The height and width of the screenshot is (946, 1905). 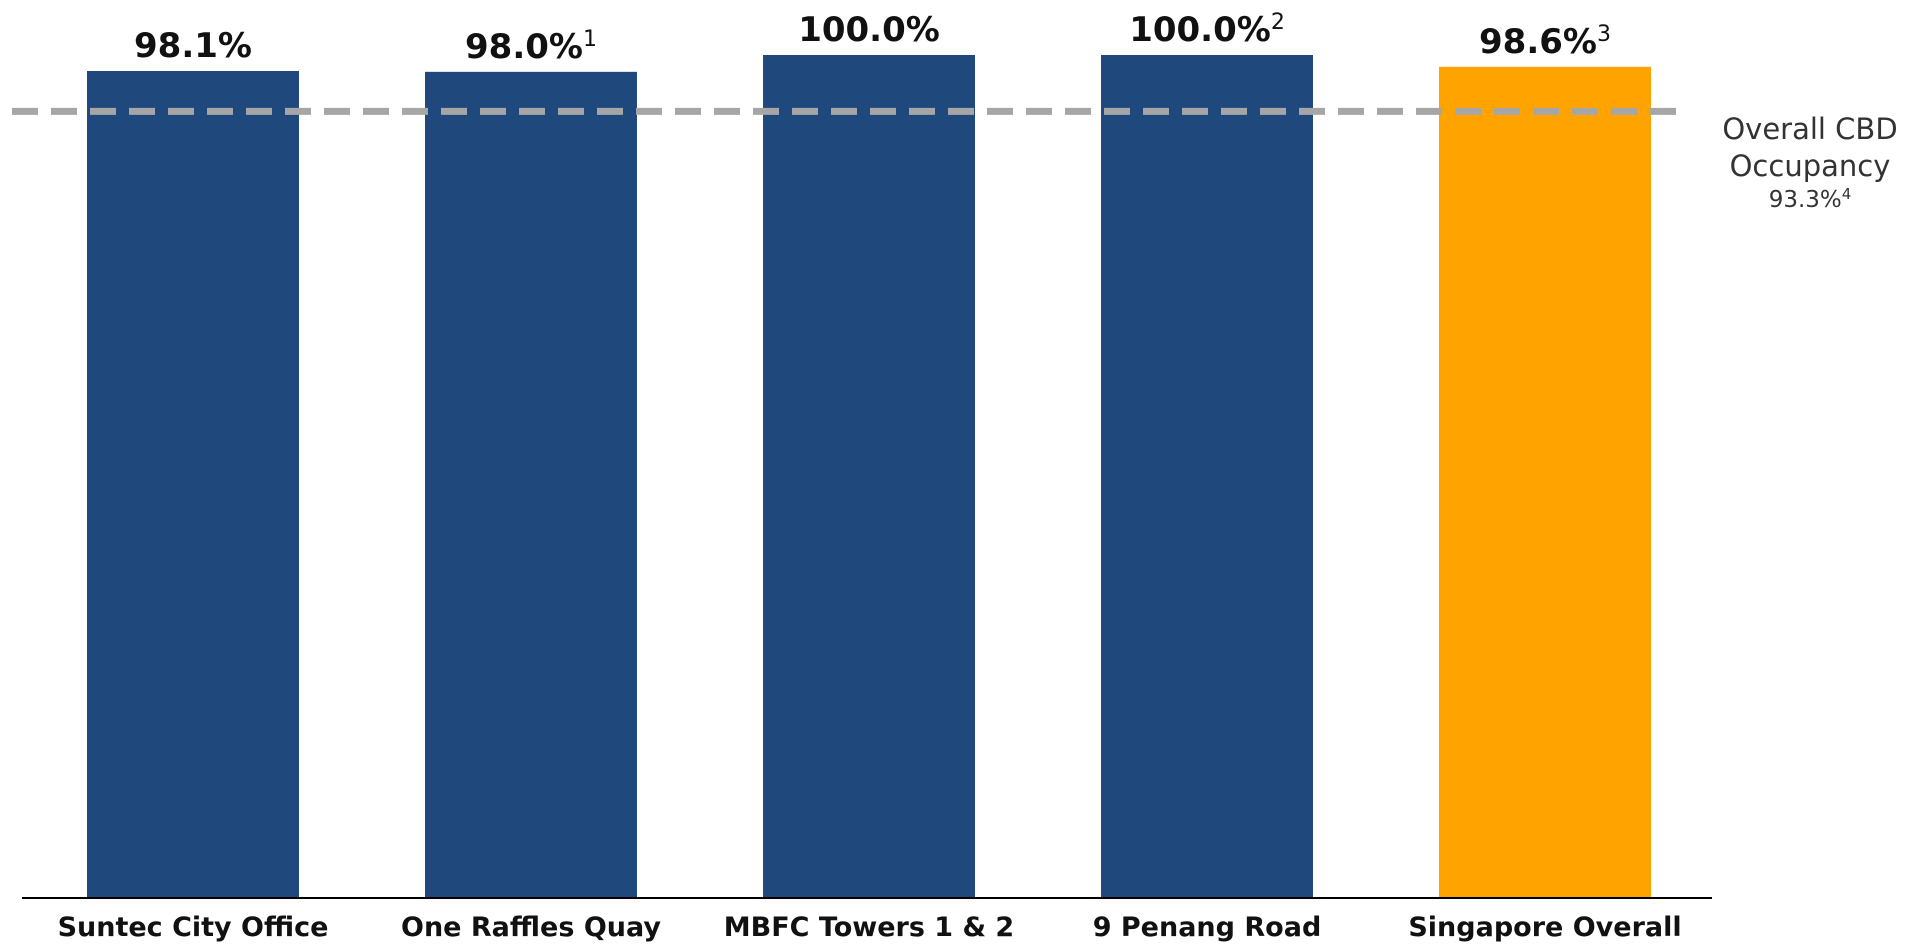 What do you see at coordinates (193, 46) in the screenshot?
I see `value-label-1: 98.1%` at bounding box center [193, 46].